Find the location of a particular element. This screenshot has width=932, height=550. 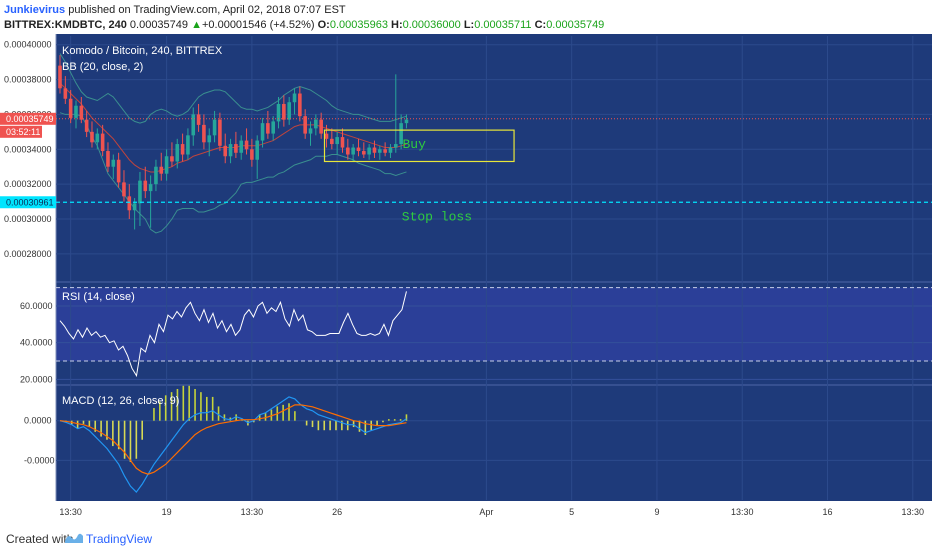

bb-upper-line is located at coordinates (233, 88).